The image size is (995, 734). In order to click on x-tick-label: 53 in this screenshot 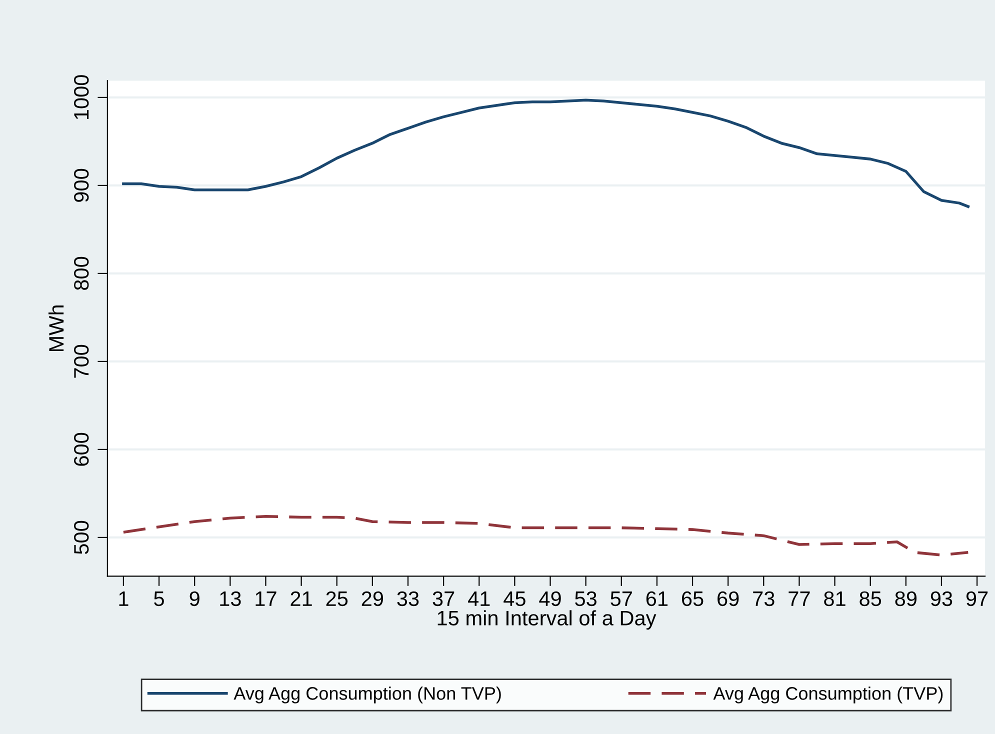, I will do `click(585, 598)`.